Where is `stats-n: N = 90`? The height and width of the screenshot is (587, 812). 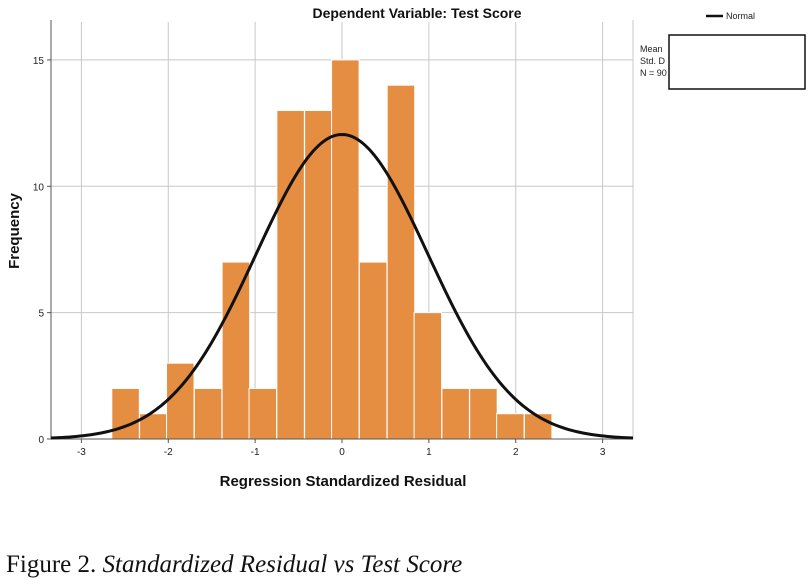 stats-n: N = 90 is located at coordinates (653, 73).